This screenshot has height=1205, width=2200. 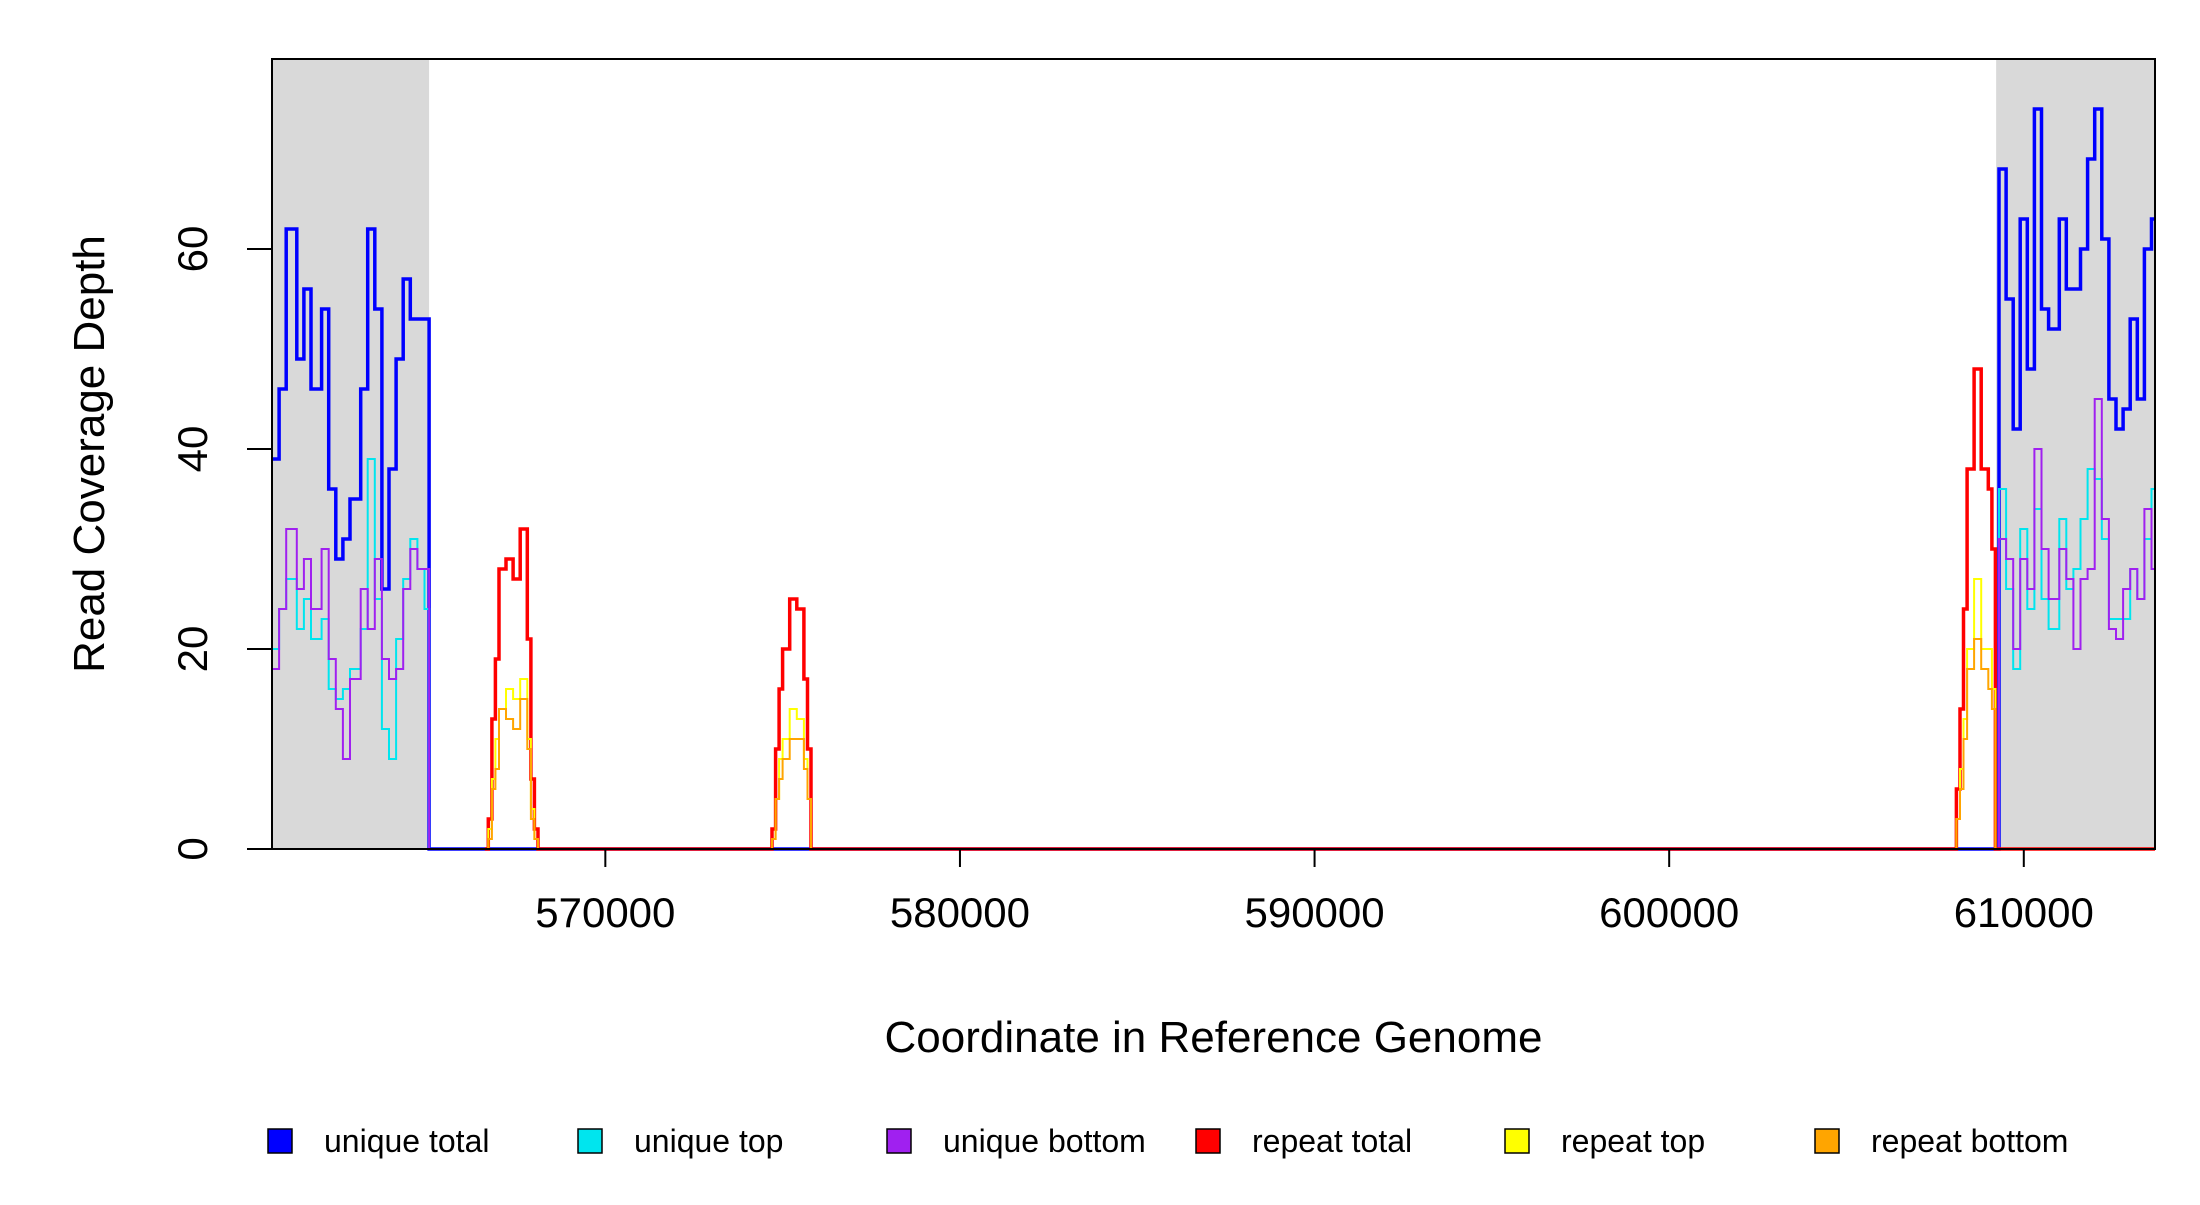 What do you see at coordinates (1314, 912) in the screenshot?
I see `x-tick-label-2: 590000` at bounding box center [1314, 912].